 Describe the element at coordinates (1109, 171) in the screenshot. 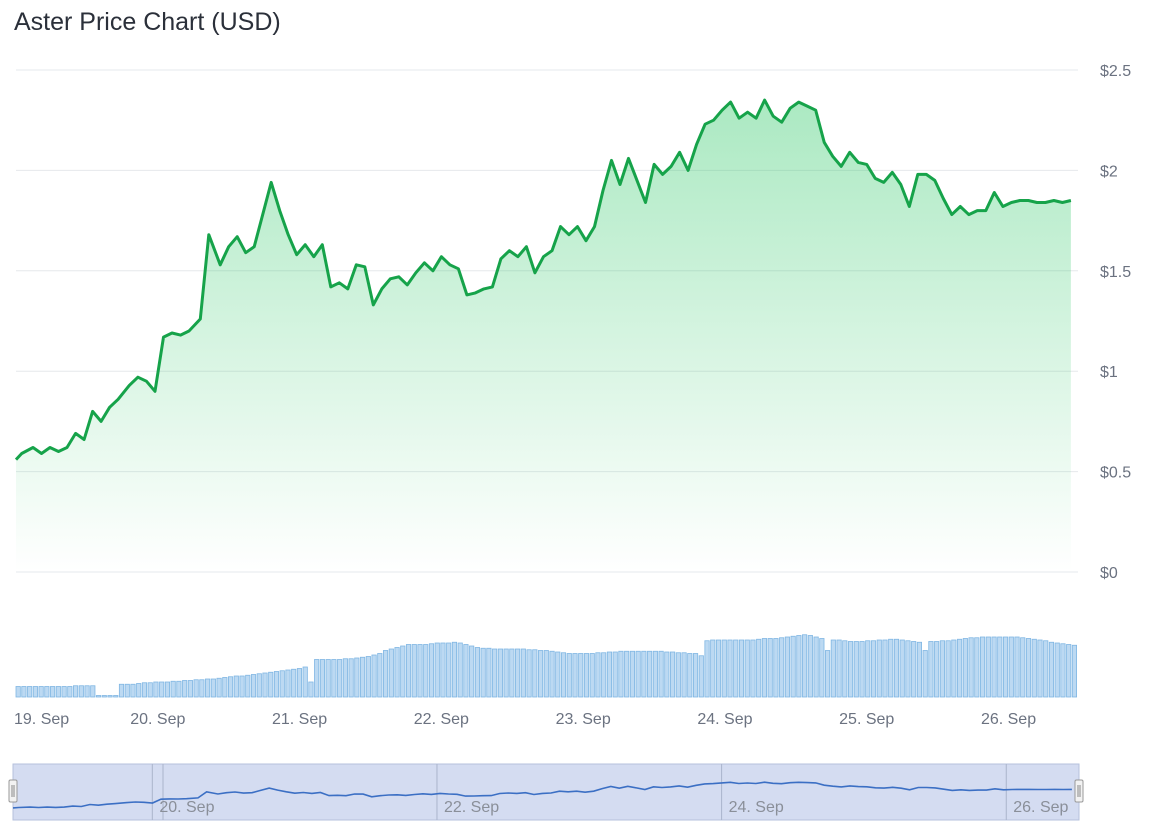

I see `y-tick-label: $2` at that location.